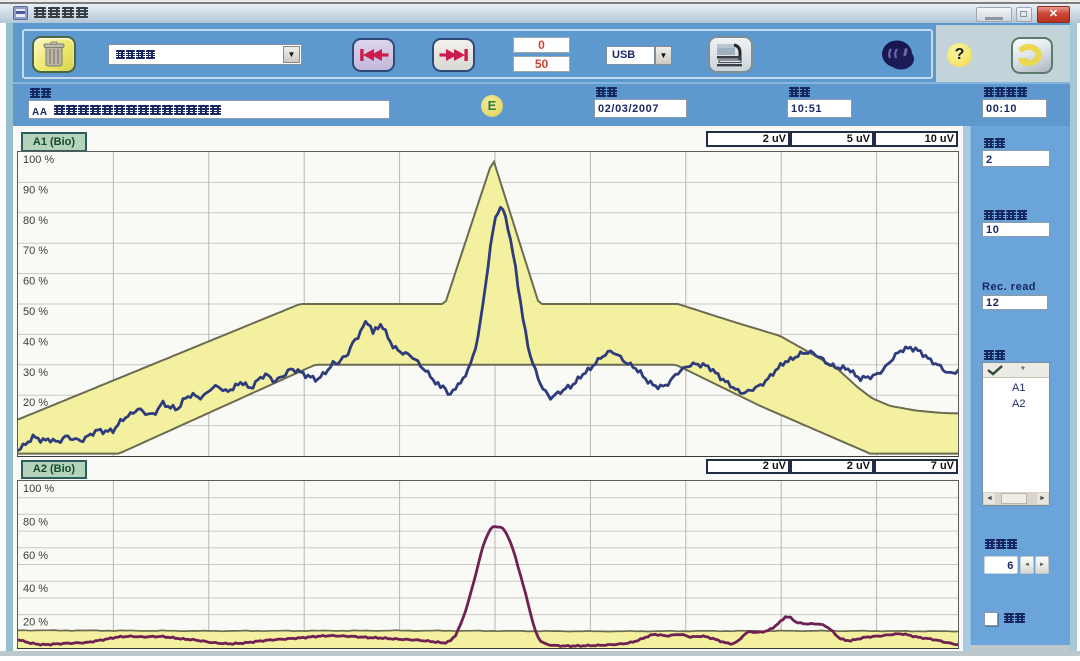  What do you see at coordinates (35, 251) in the screenshot?
I see `svg-text: 70 %` at bounding box center [35, 251].